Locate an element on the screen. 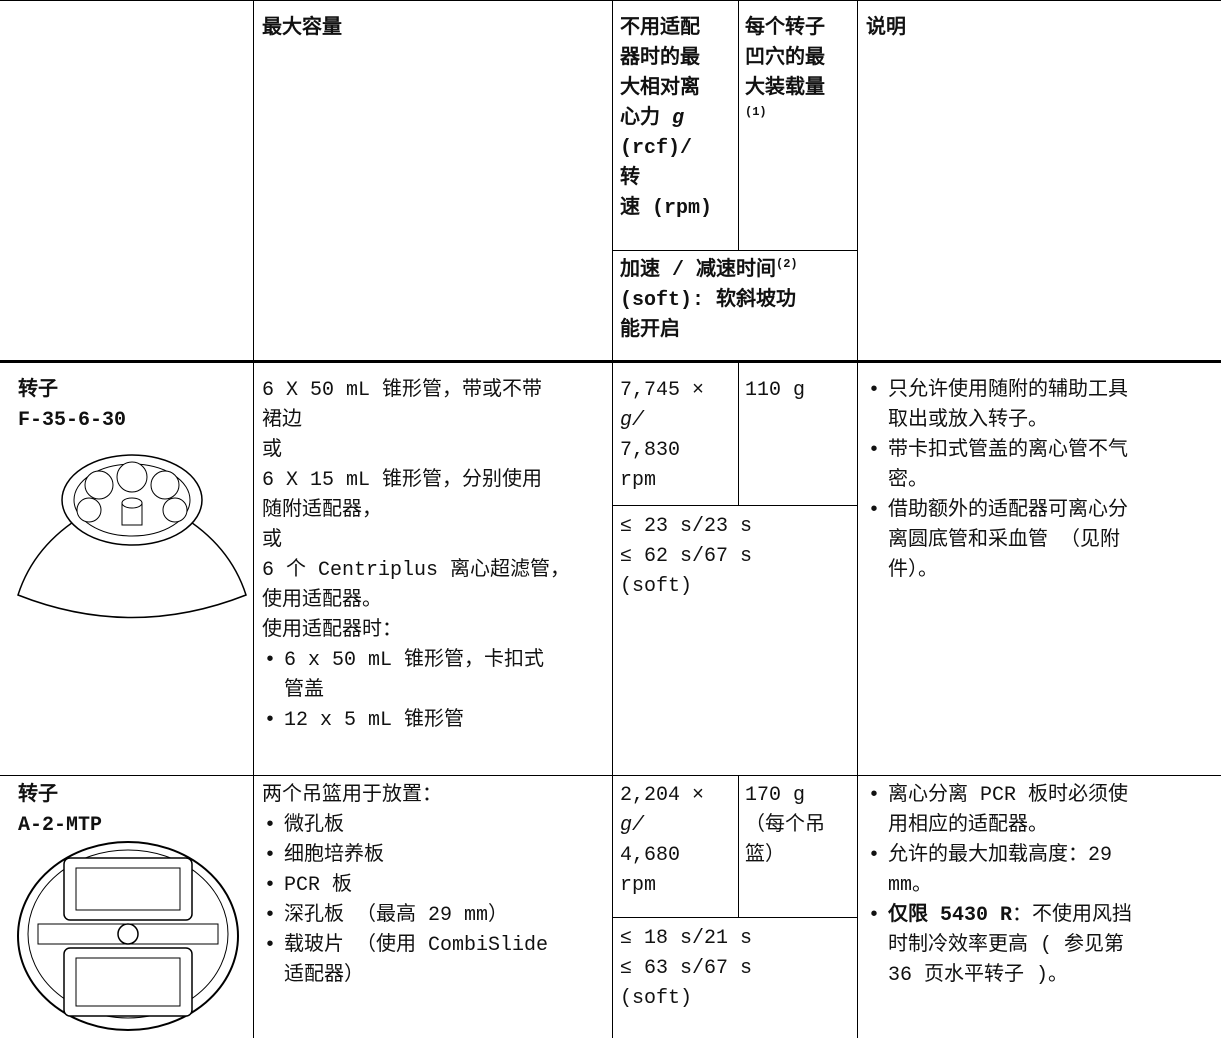  note-bullet-text: 时制冷效率更高 ( 参见第 is located at coordinates (1006, 945).